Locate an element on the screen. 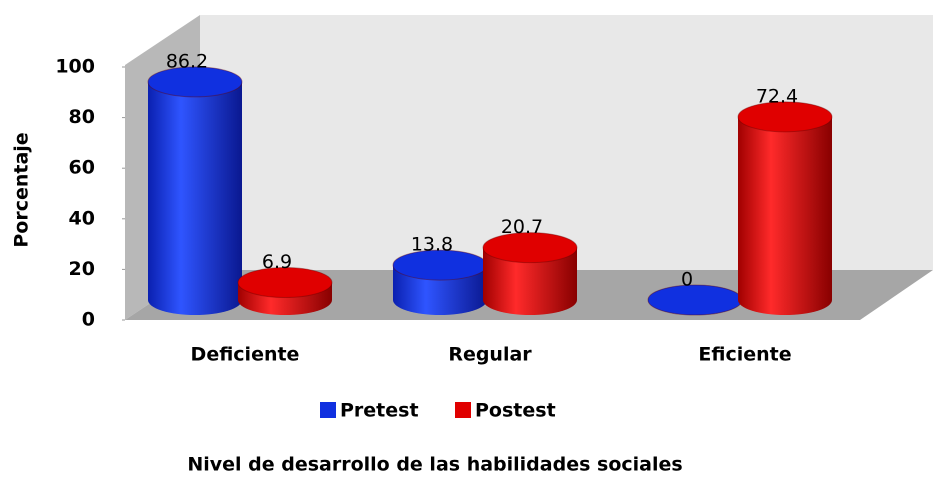  y-tick-label: 40 is located at coordinates (82, 218).